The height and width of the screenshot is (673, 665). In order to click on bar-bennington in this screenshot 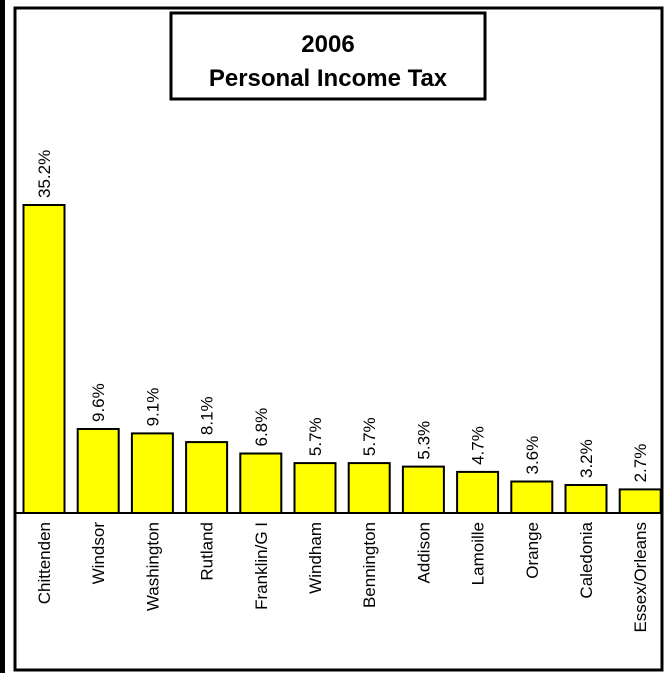, I will do `click(369, 488)`.